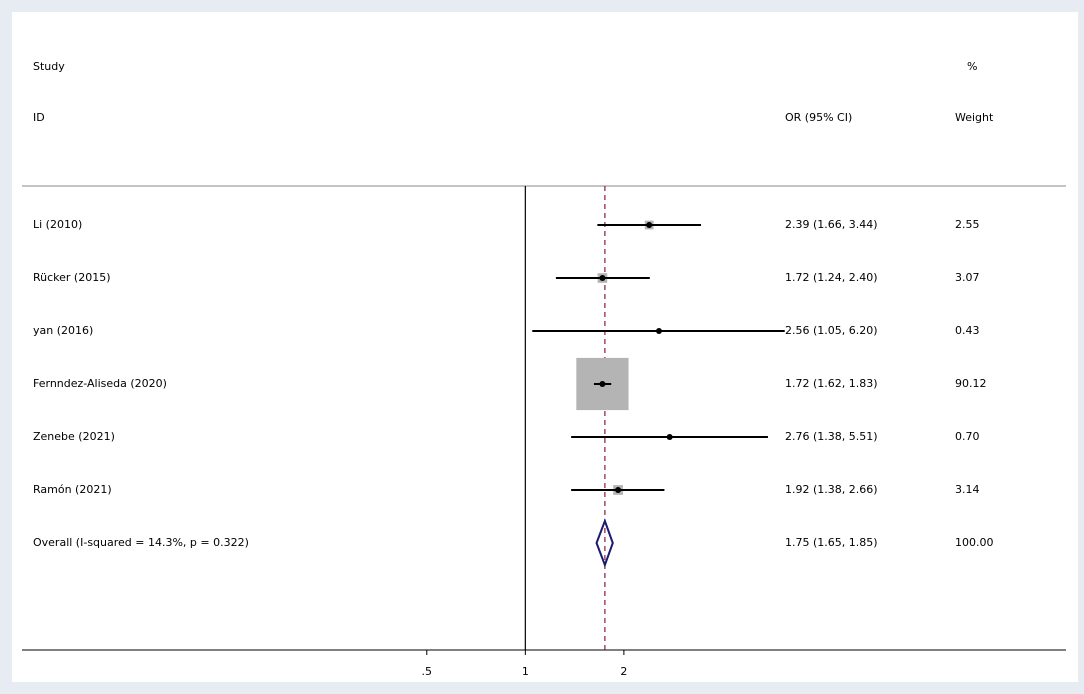 This screenshot has height=694, width=1084. Describe the element at coordinates (831, 224) in the screenshot. I see `ci-label: 2.39 (1.66, 3.44)` at that location.